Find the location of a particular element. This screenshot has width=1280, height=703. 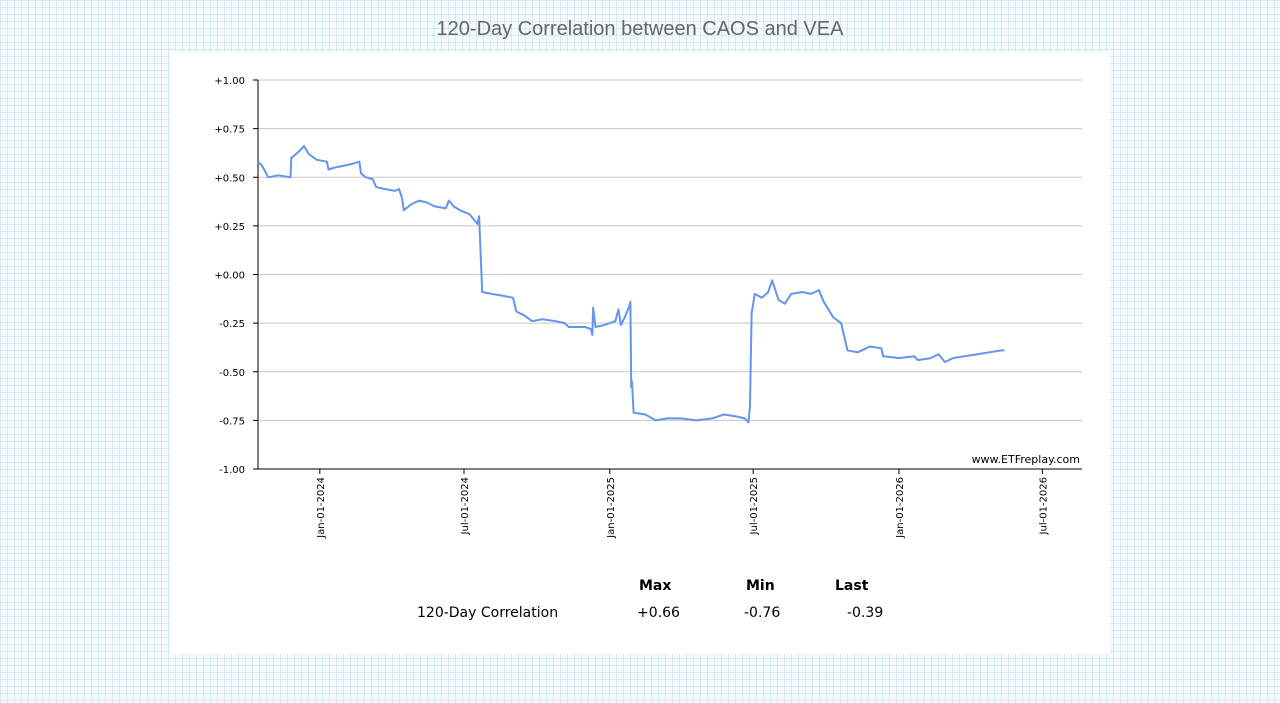

stats-header-max: Max is located at coordinates (655, 586).